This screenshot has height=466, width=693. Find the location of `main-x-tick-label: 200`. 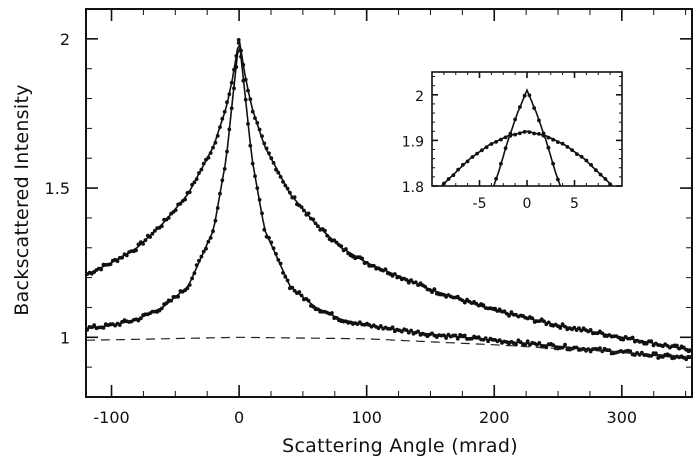

main-x-tick-label: 200 is located at coordinates (494, 417).